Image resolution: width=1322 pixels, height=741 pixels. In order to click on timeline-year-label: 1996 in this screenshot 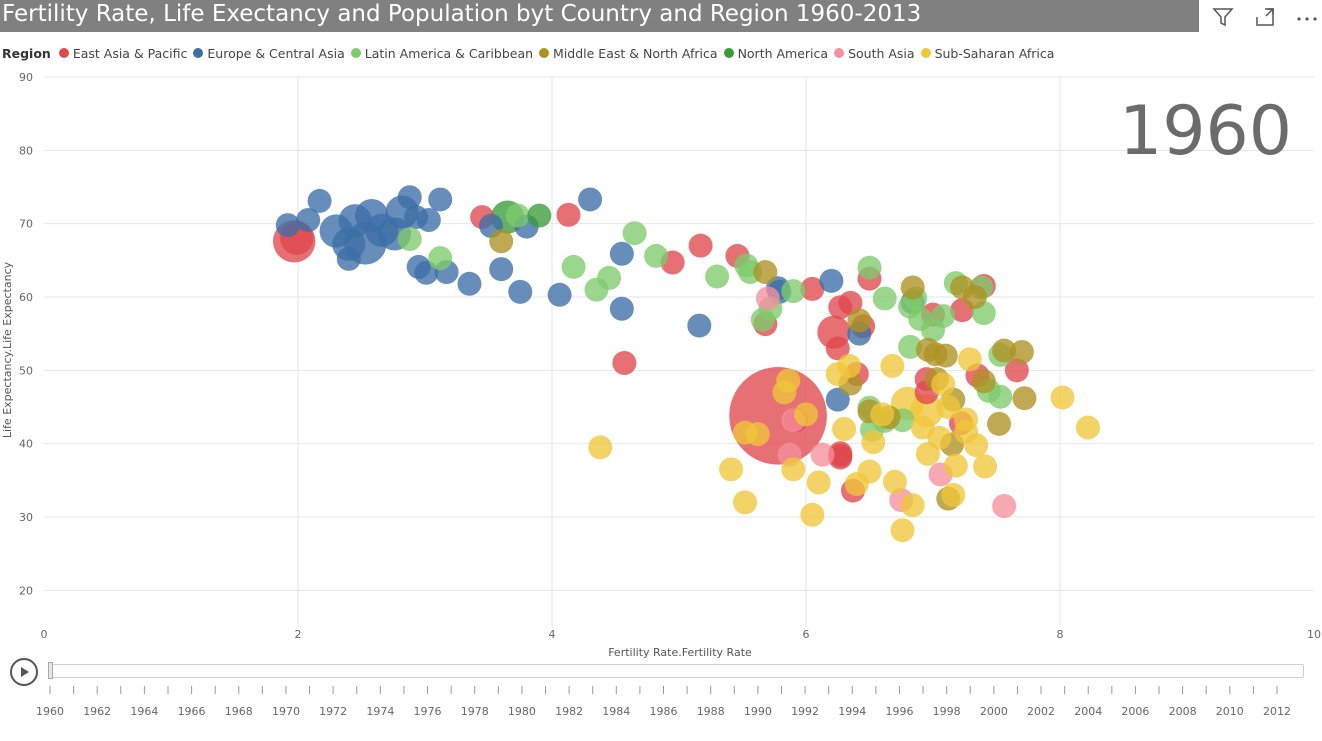, I will do `click(899, 711)`.